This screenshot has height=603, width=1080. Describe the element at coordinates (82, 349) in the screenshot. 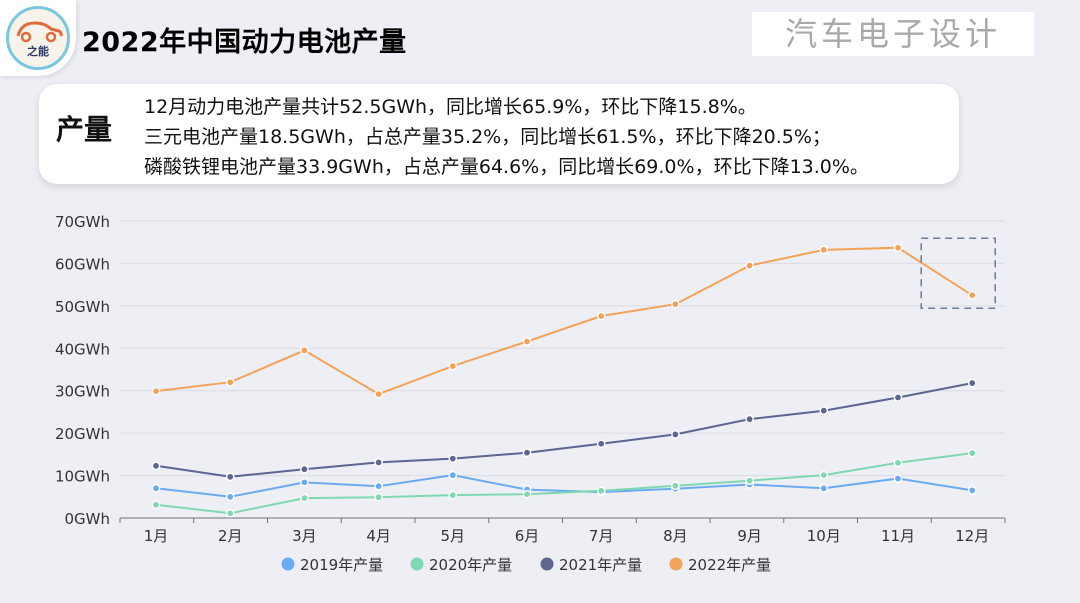

I see `y-tick-label: 40GWh` at that location.